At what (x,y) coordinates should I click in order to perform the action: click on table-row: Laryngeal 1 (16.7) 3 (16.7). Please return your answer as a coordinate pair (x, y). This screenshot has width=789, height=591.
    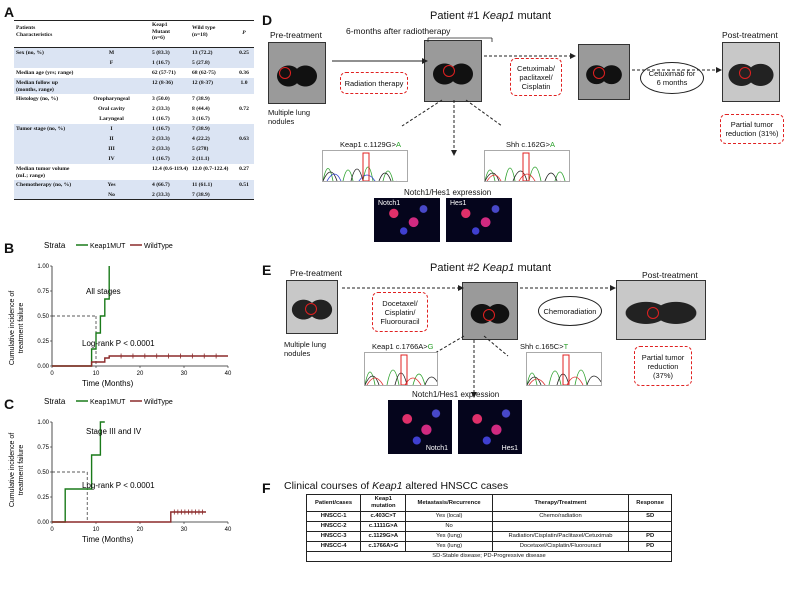
    Looking at the image, I should click on (134, 119).